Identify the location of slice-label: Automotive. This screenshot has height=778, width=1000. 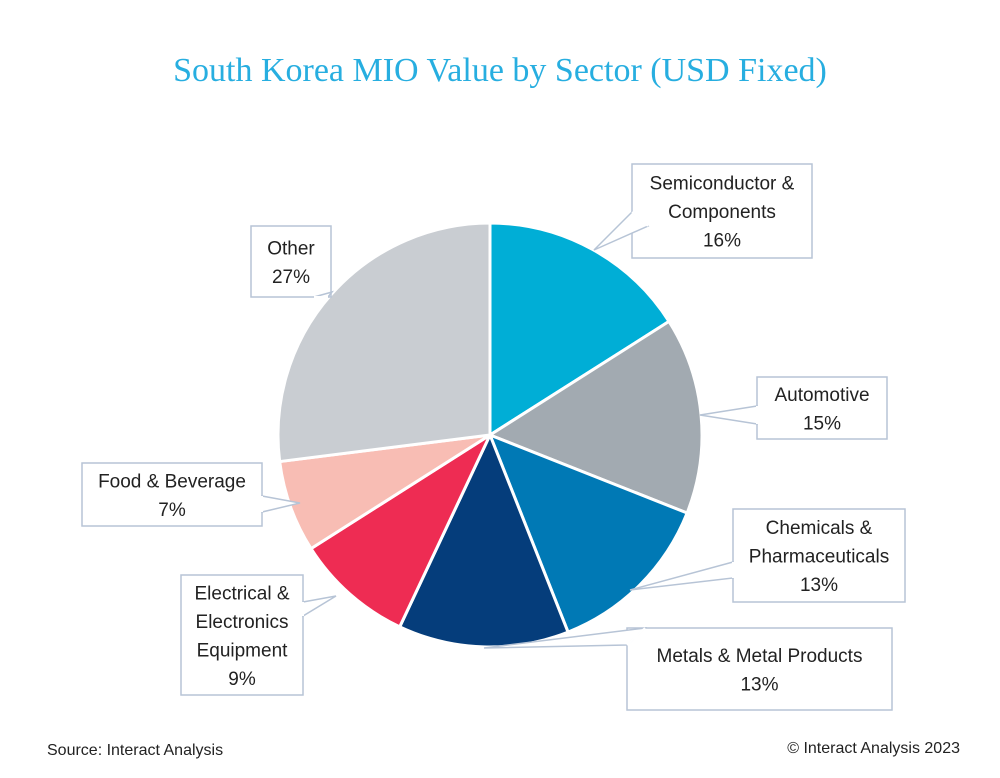
(821, 395).